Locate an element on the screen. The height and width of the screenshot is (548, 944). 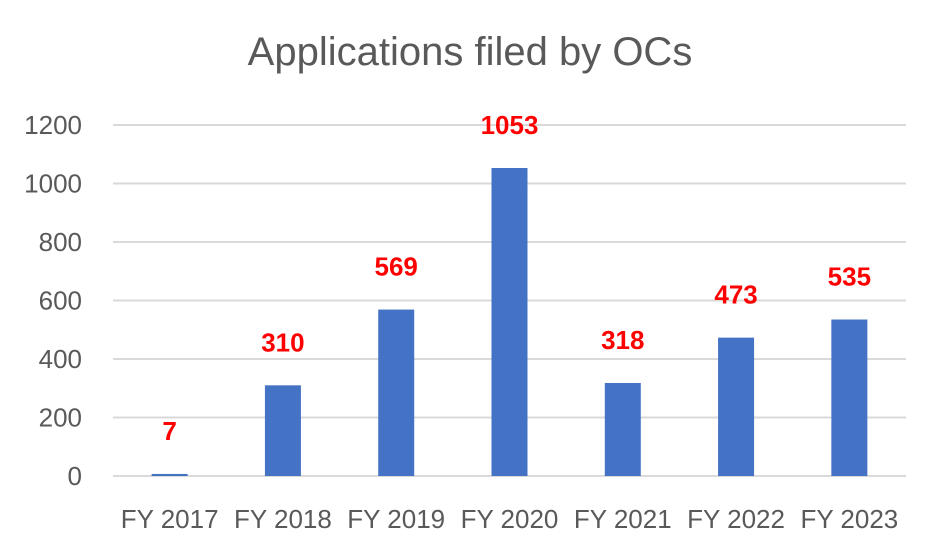
chart-title: Applications filed by OCs is located at coordinates (470, 52).